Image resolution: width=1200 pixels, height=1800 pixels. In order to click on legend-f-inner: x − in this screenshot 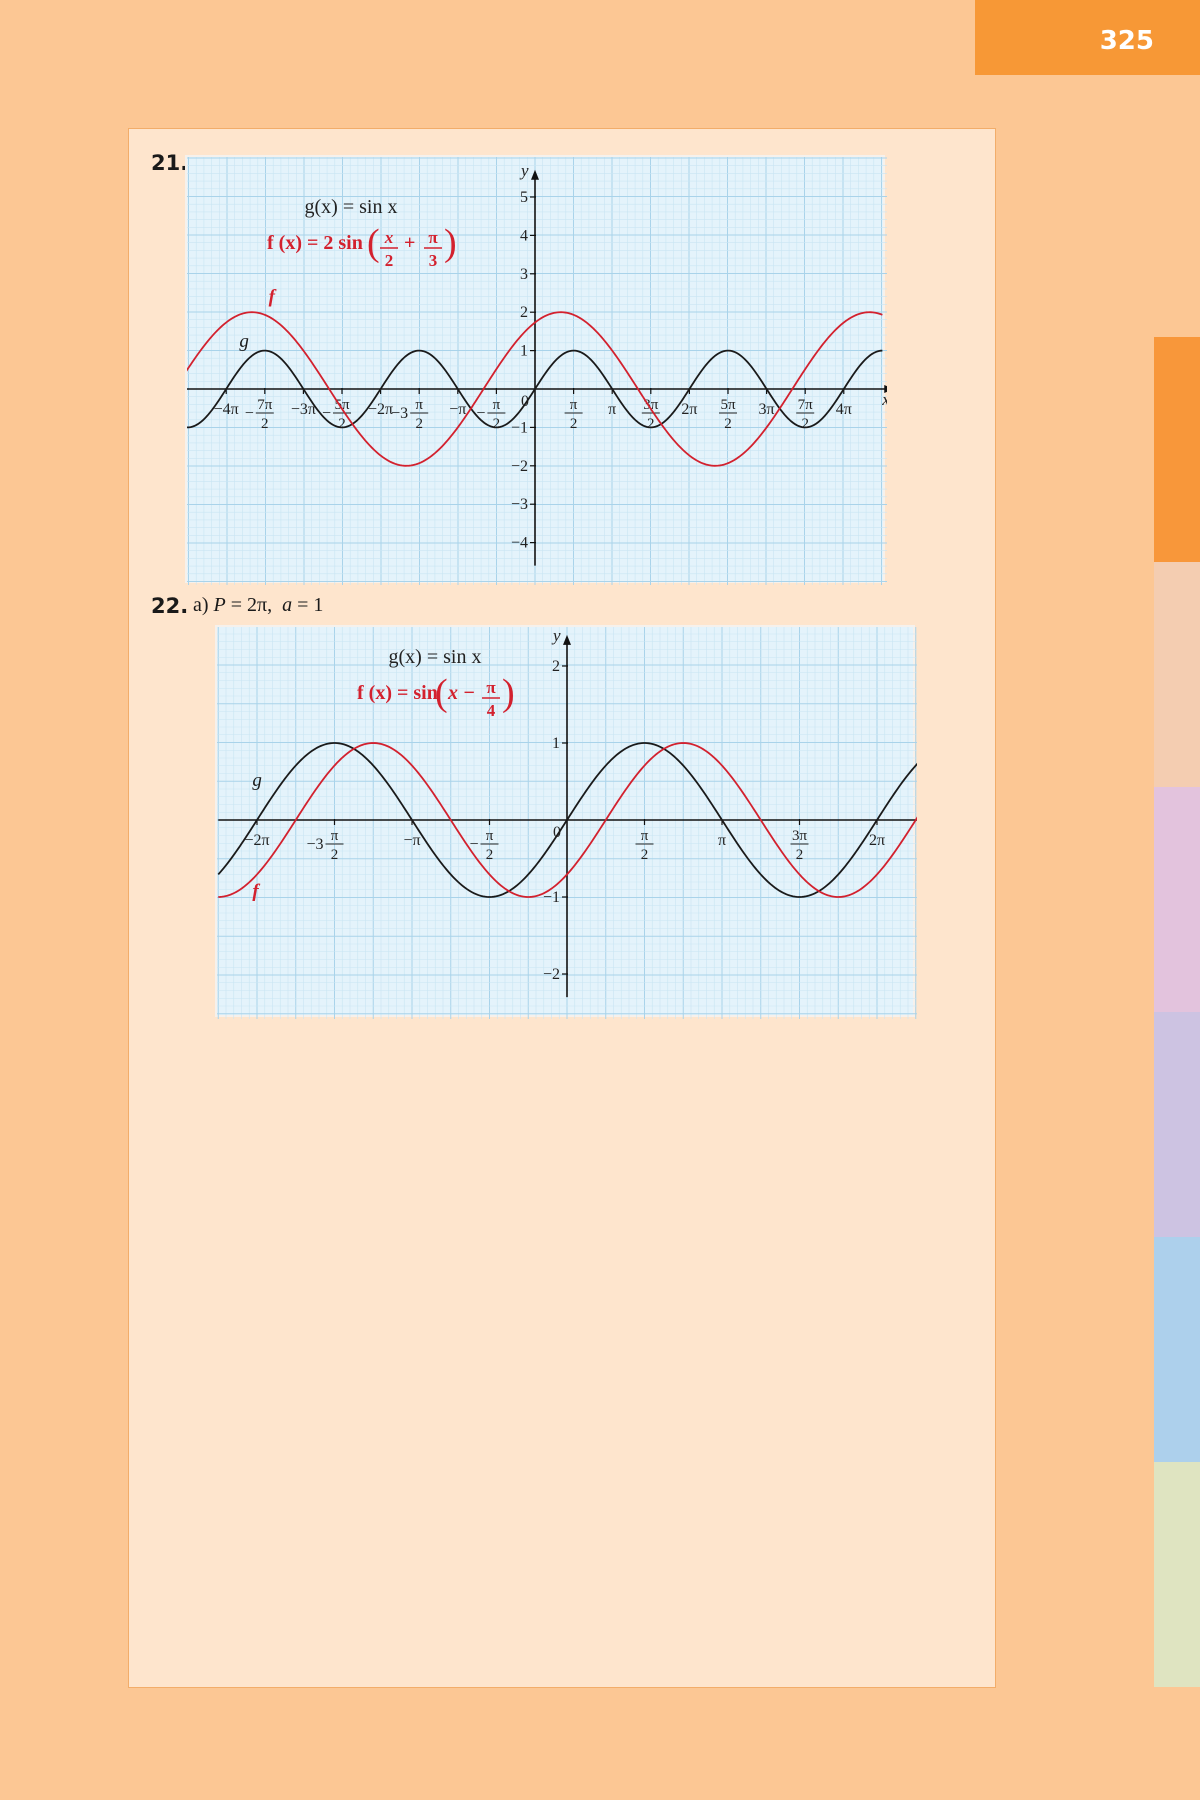, I will do `click(461, 693)`.